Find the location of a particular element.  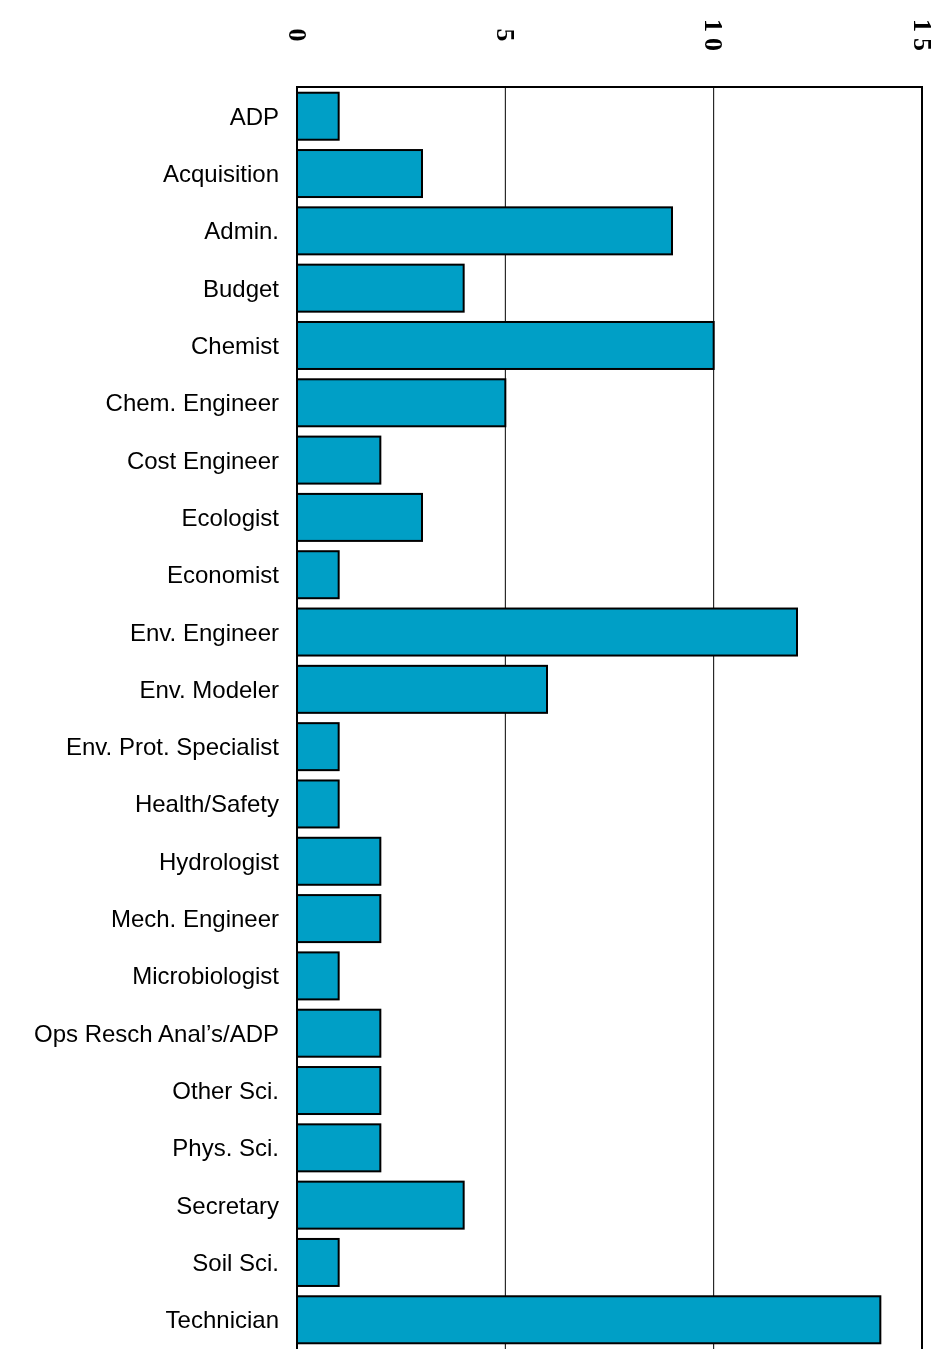

y-tick-label: Env. Engineer is located at coordinates (204, 632).